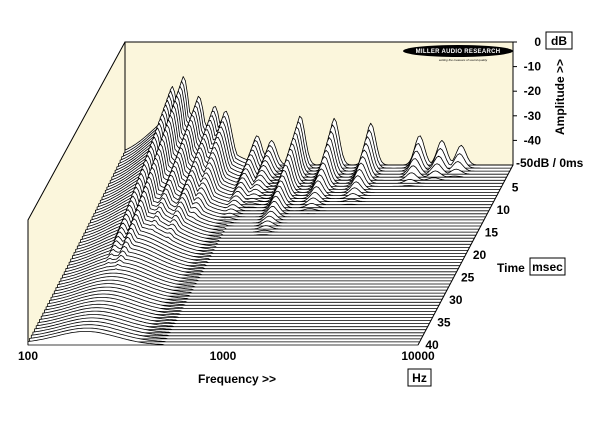 Image resolution: width=600 pixels, height=431 pixels. Describe the element at coordinates (533, 116) in the screenshot. I see `amplitude-tick-label: -30` at that location.